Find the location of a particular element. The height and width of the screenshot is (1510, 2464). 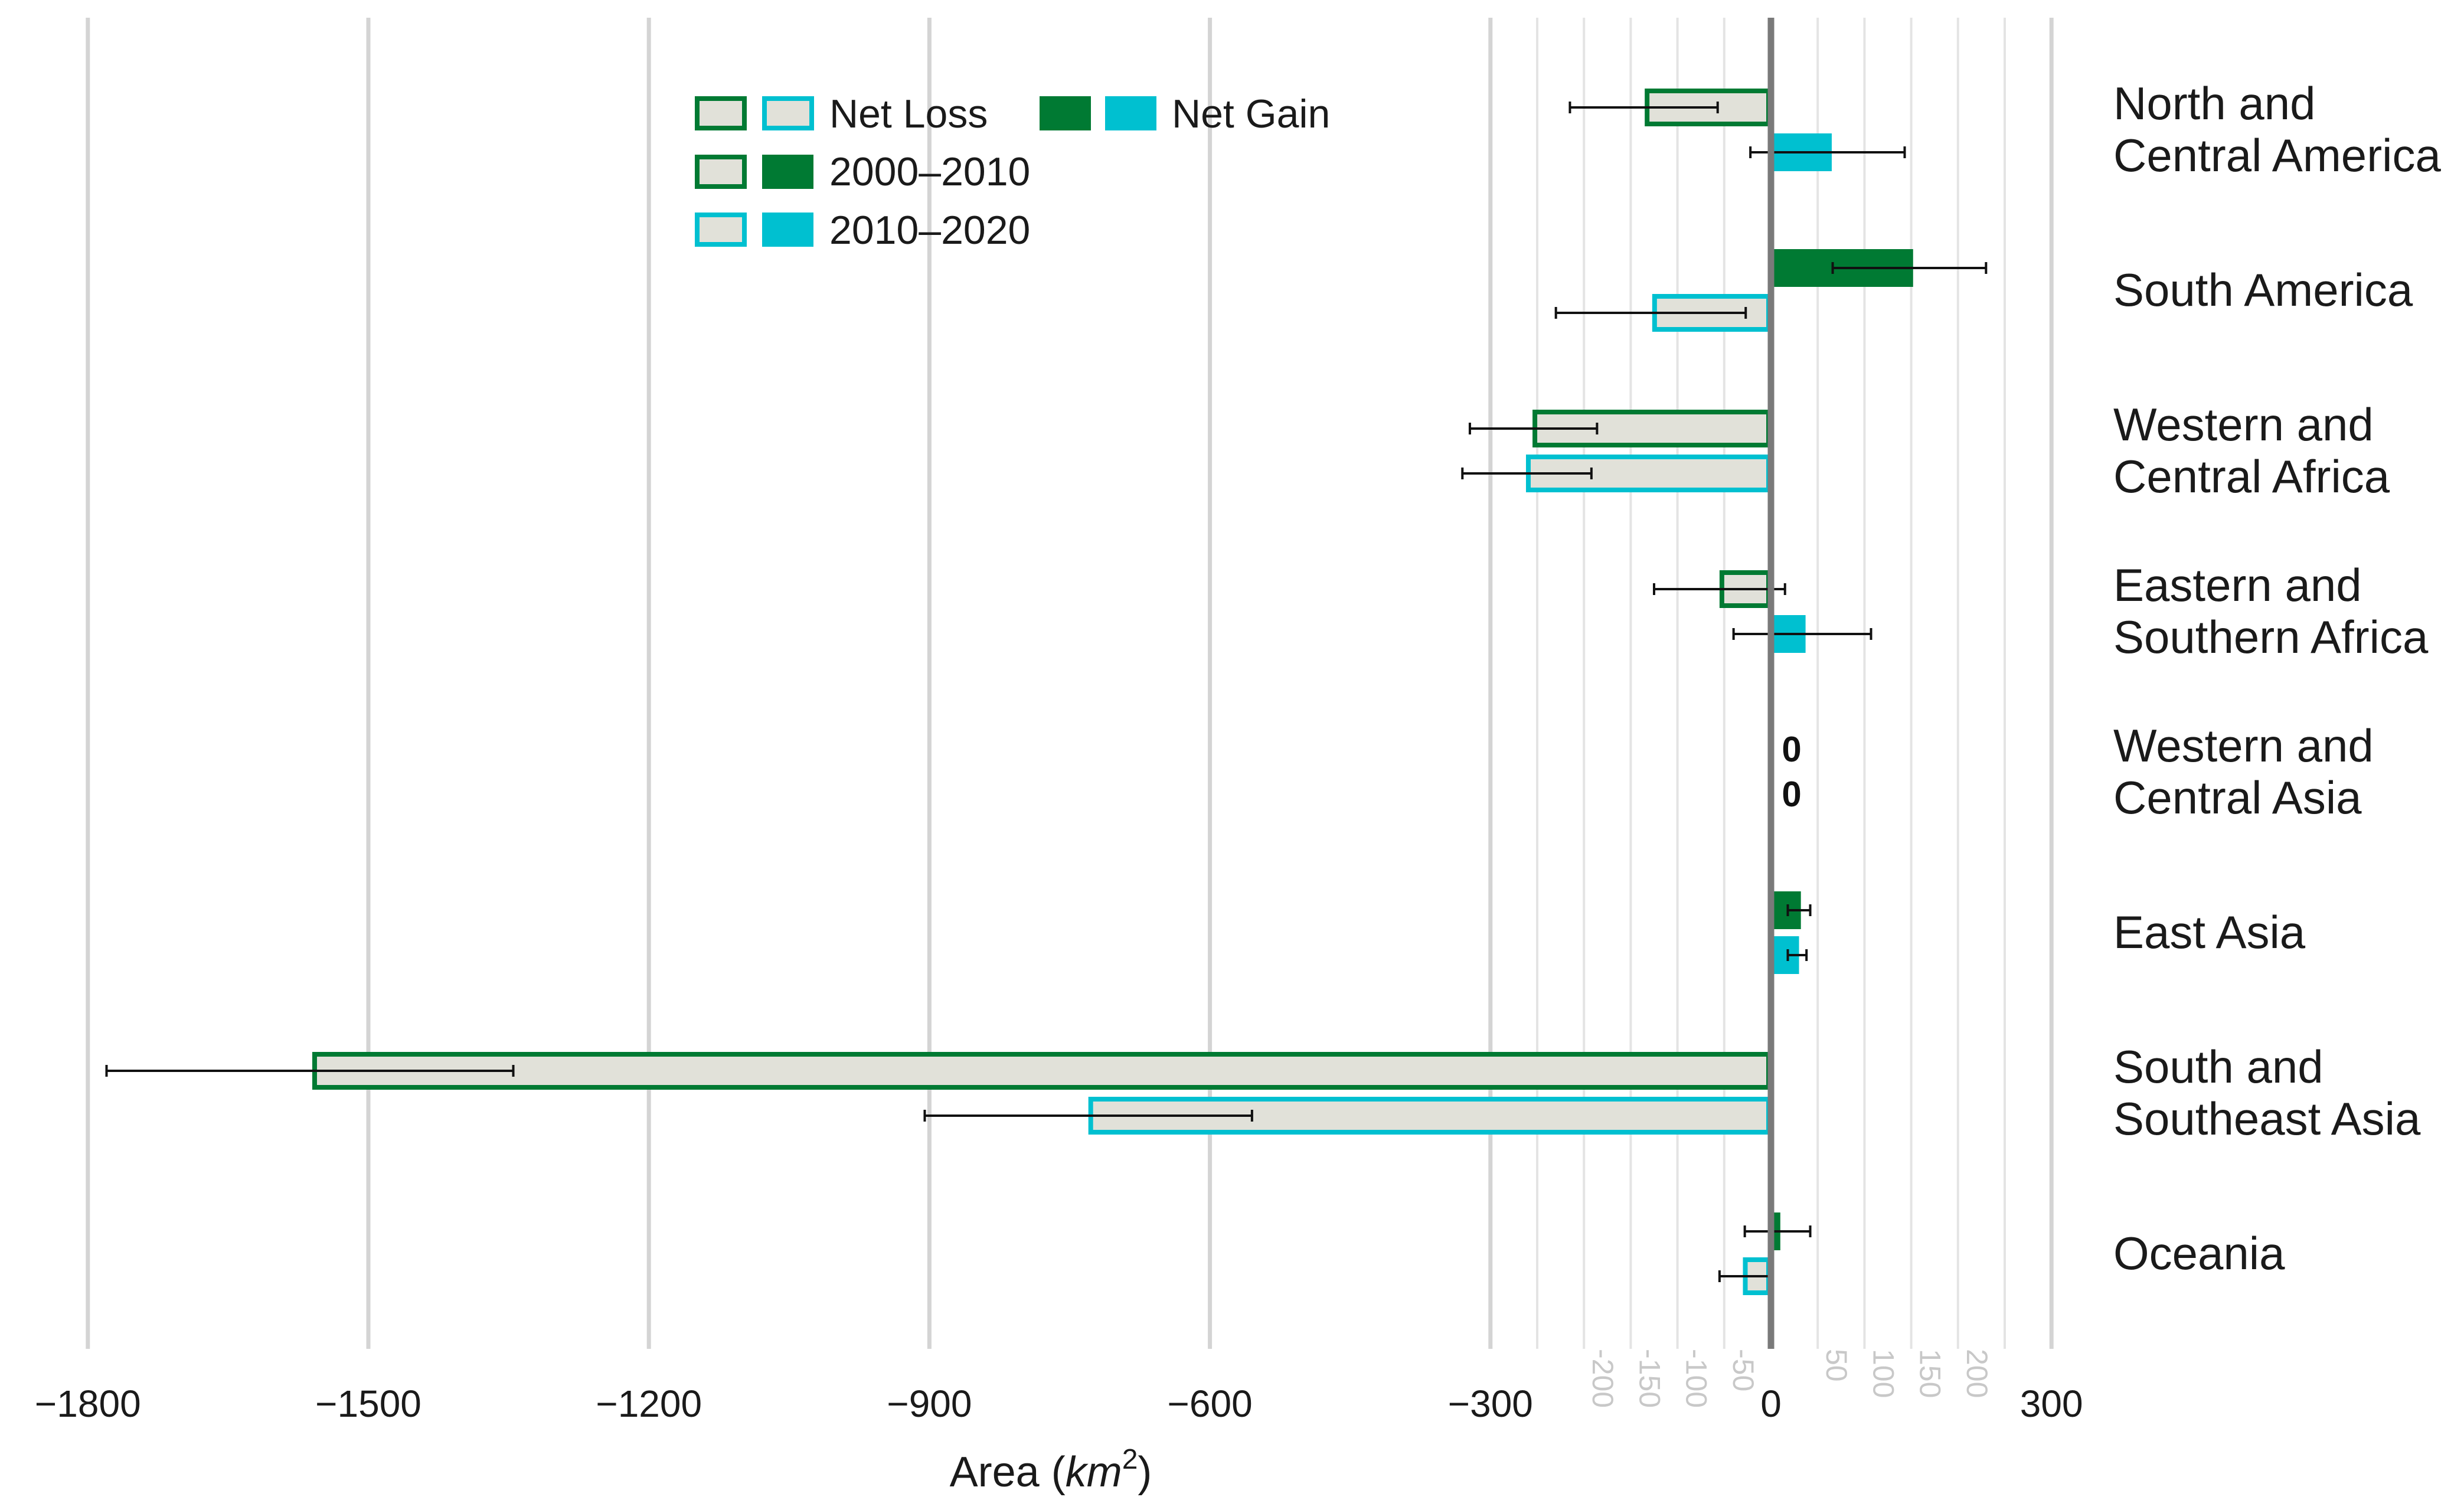

legend-swatch-gain-2000 is located at coordinates (1065, 113).